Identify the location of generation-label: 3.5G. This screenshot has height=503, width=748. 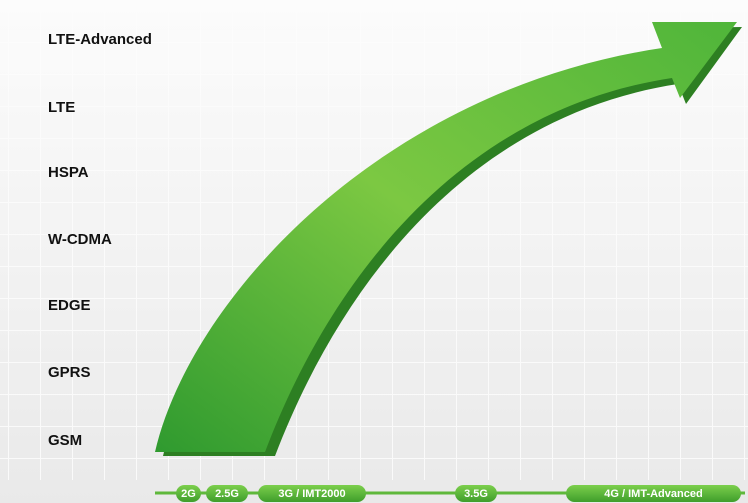
(476, 494).